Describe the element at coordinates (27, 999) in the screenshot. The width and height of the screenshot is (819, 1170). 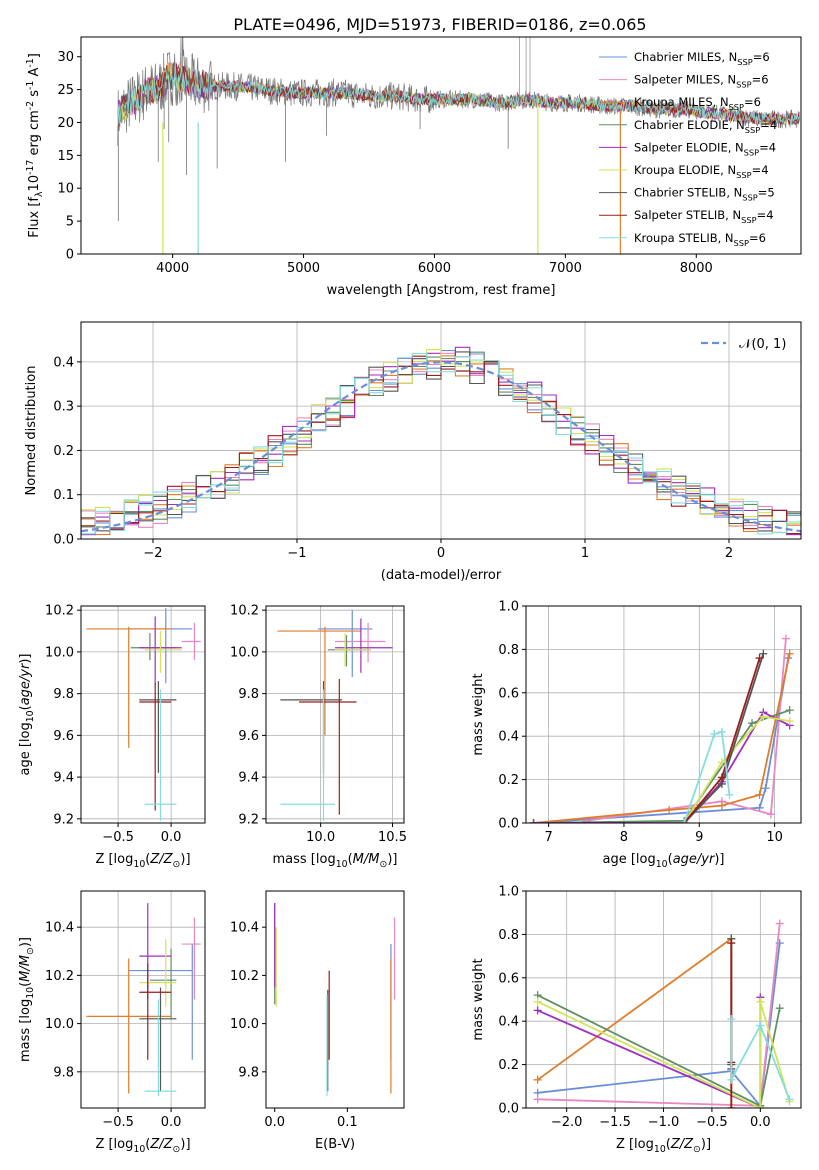
I see `y-axis-label: mass [log10(M/M⊙)]` at that location.